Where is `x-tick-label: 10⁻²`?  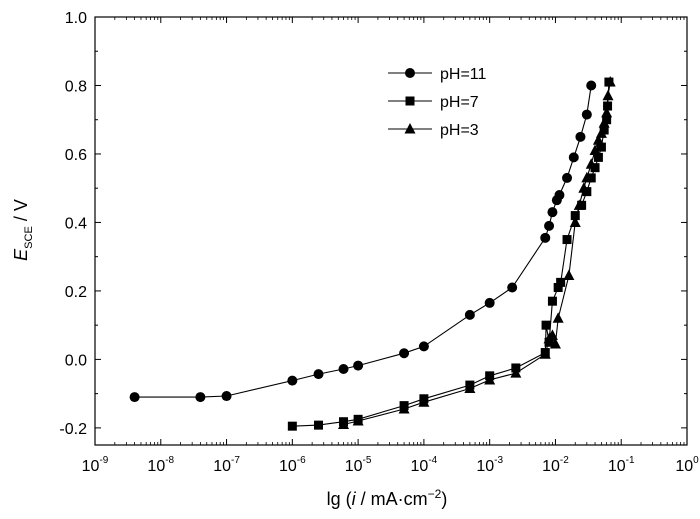
x-tick-label: 10⁻² is located at coordinates (555, 465).